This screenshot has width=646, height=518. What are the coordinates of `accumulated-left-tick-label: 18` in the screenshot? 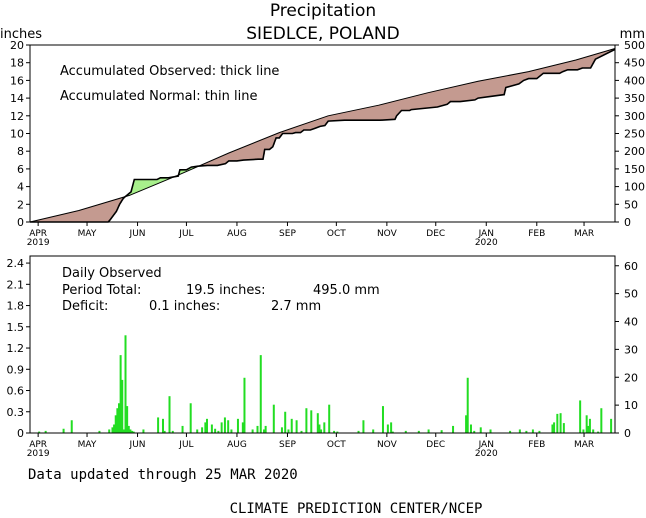 It's located at (17, 63).